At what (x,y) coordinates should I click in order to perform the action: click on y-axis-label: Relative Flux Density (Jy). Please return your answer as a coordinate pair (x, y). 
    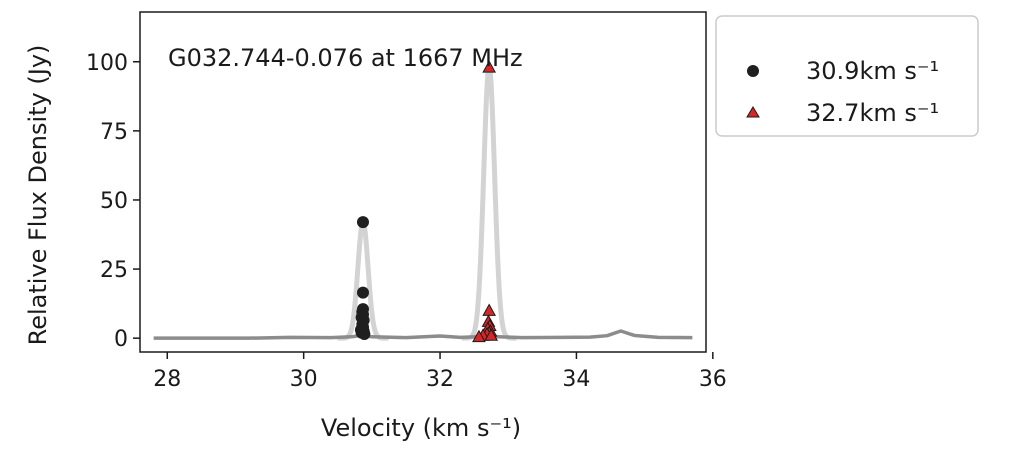
    Looking at the image, I should click on (38, 195).